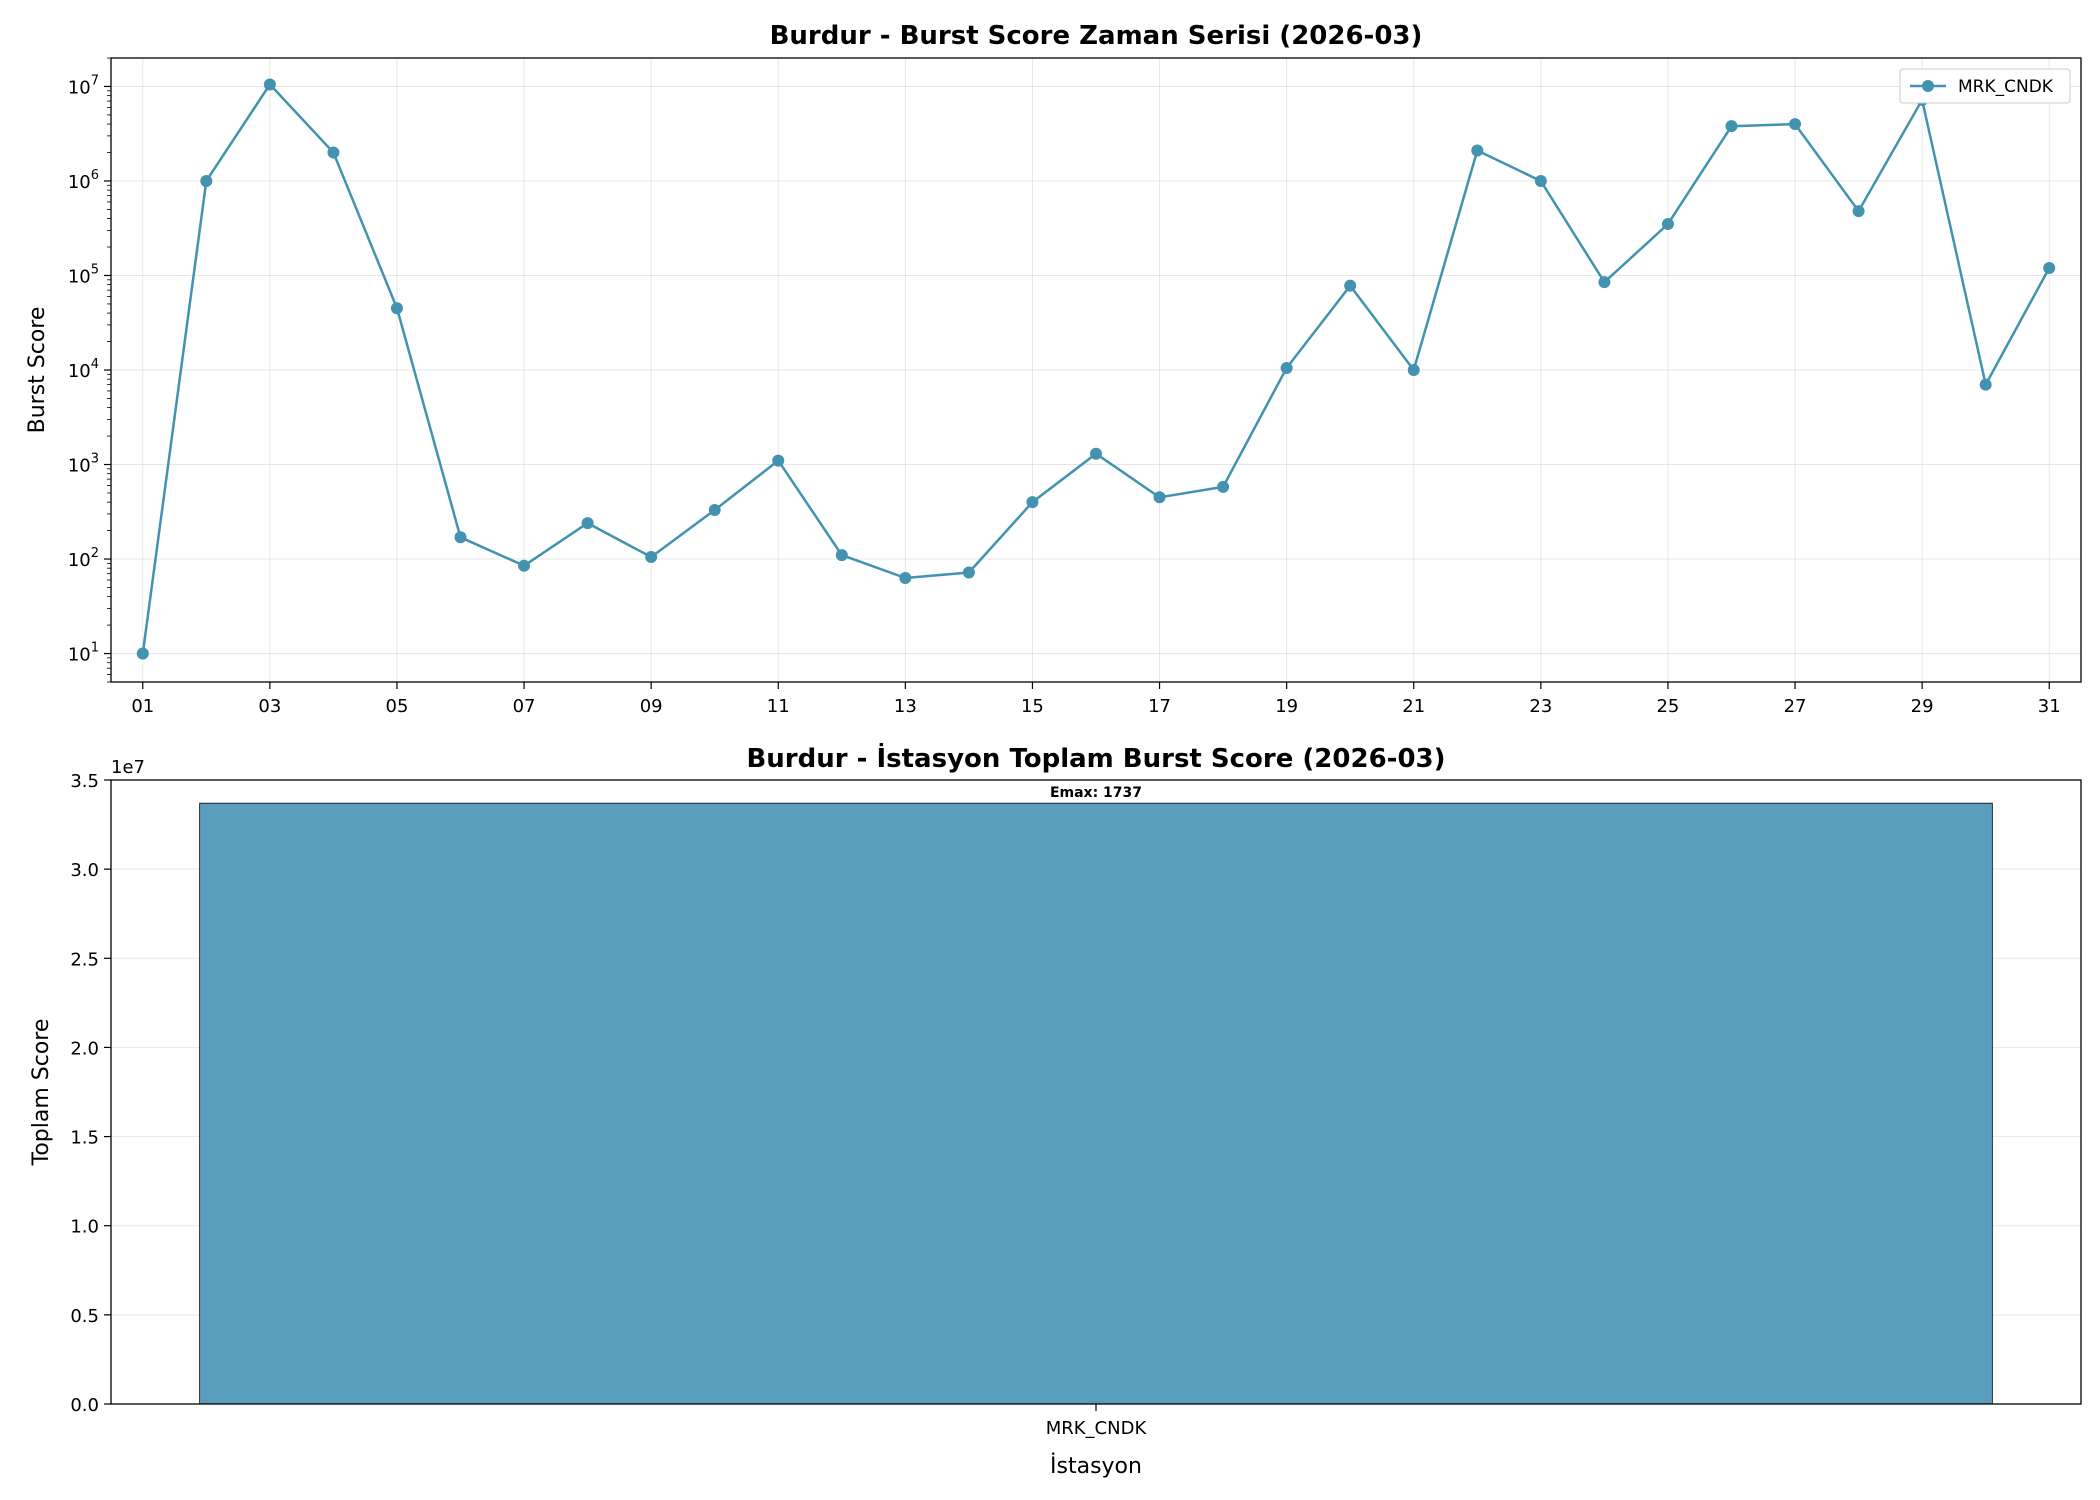 This screenshot has width=2100, height=1500. I want to click on bar-chart-y-axis: 0.0 0.5 1.0 1.5 2.0 2.5 3.0 3.5, so click(90, 1093).